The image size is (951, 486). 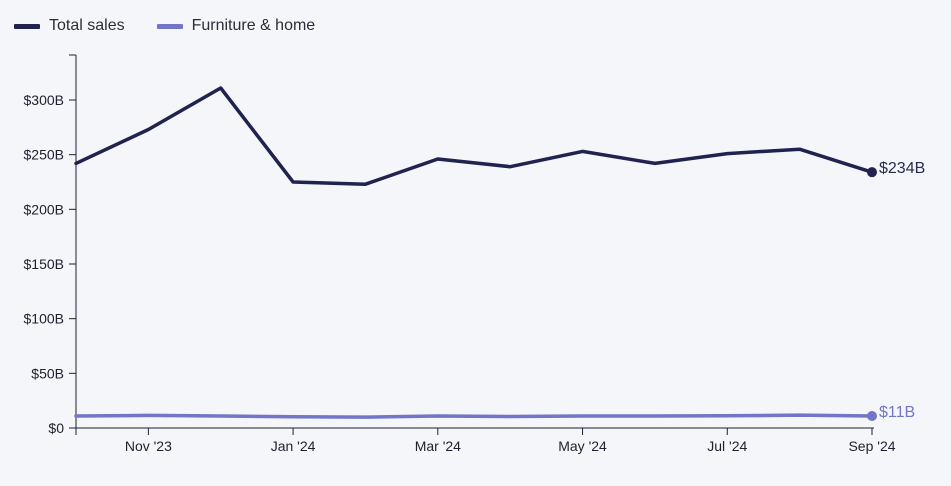 I want to click on legend-item-furniture-home: Furniture & home, so click(x=236, y=26).